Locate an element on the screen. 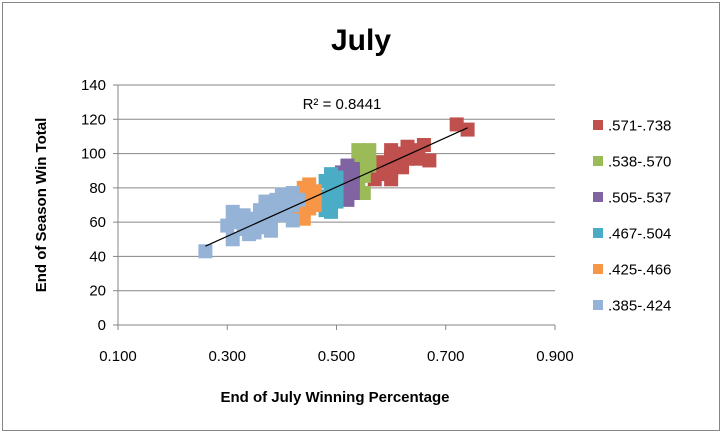  data-points is located at coordinates (336, 188).